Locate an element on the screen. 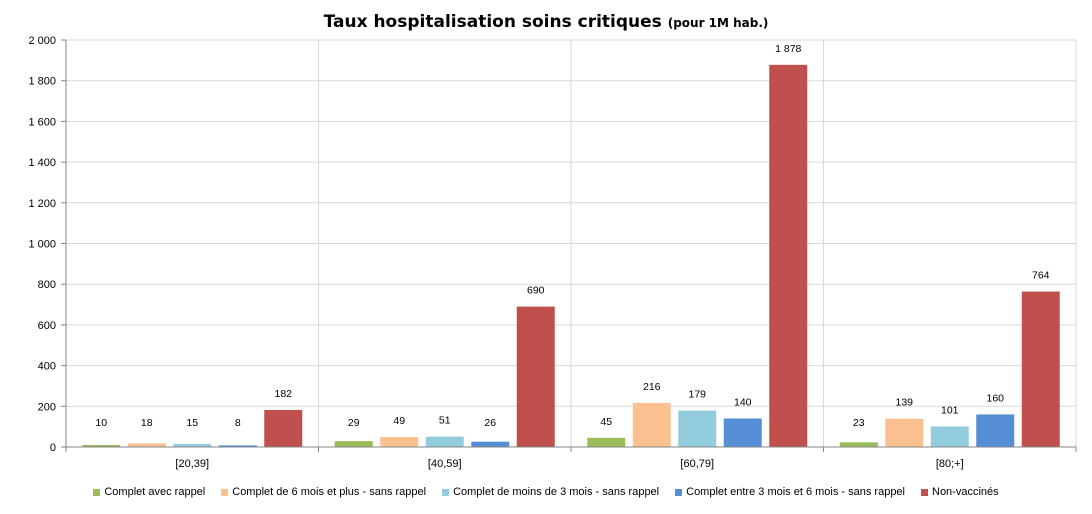 The width and height of the screenshot is (1092, 514). data-label: 160 is located at coordinates (995, 398).